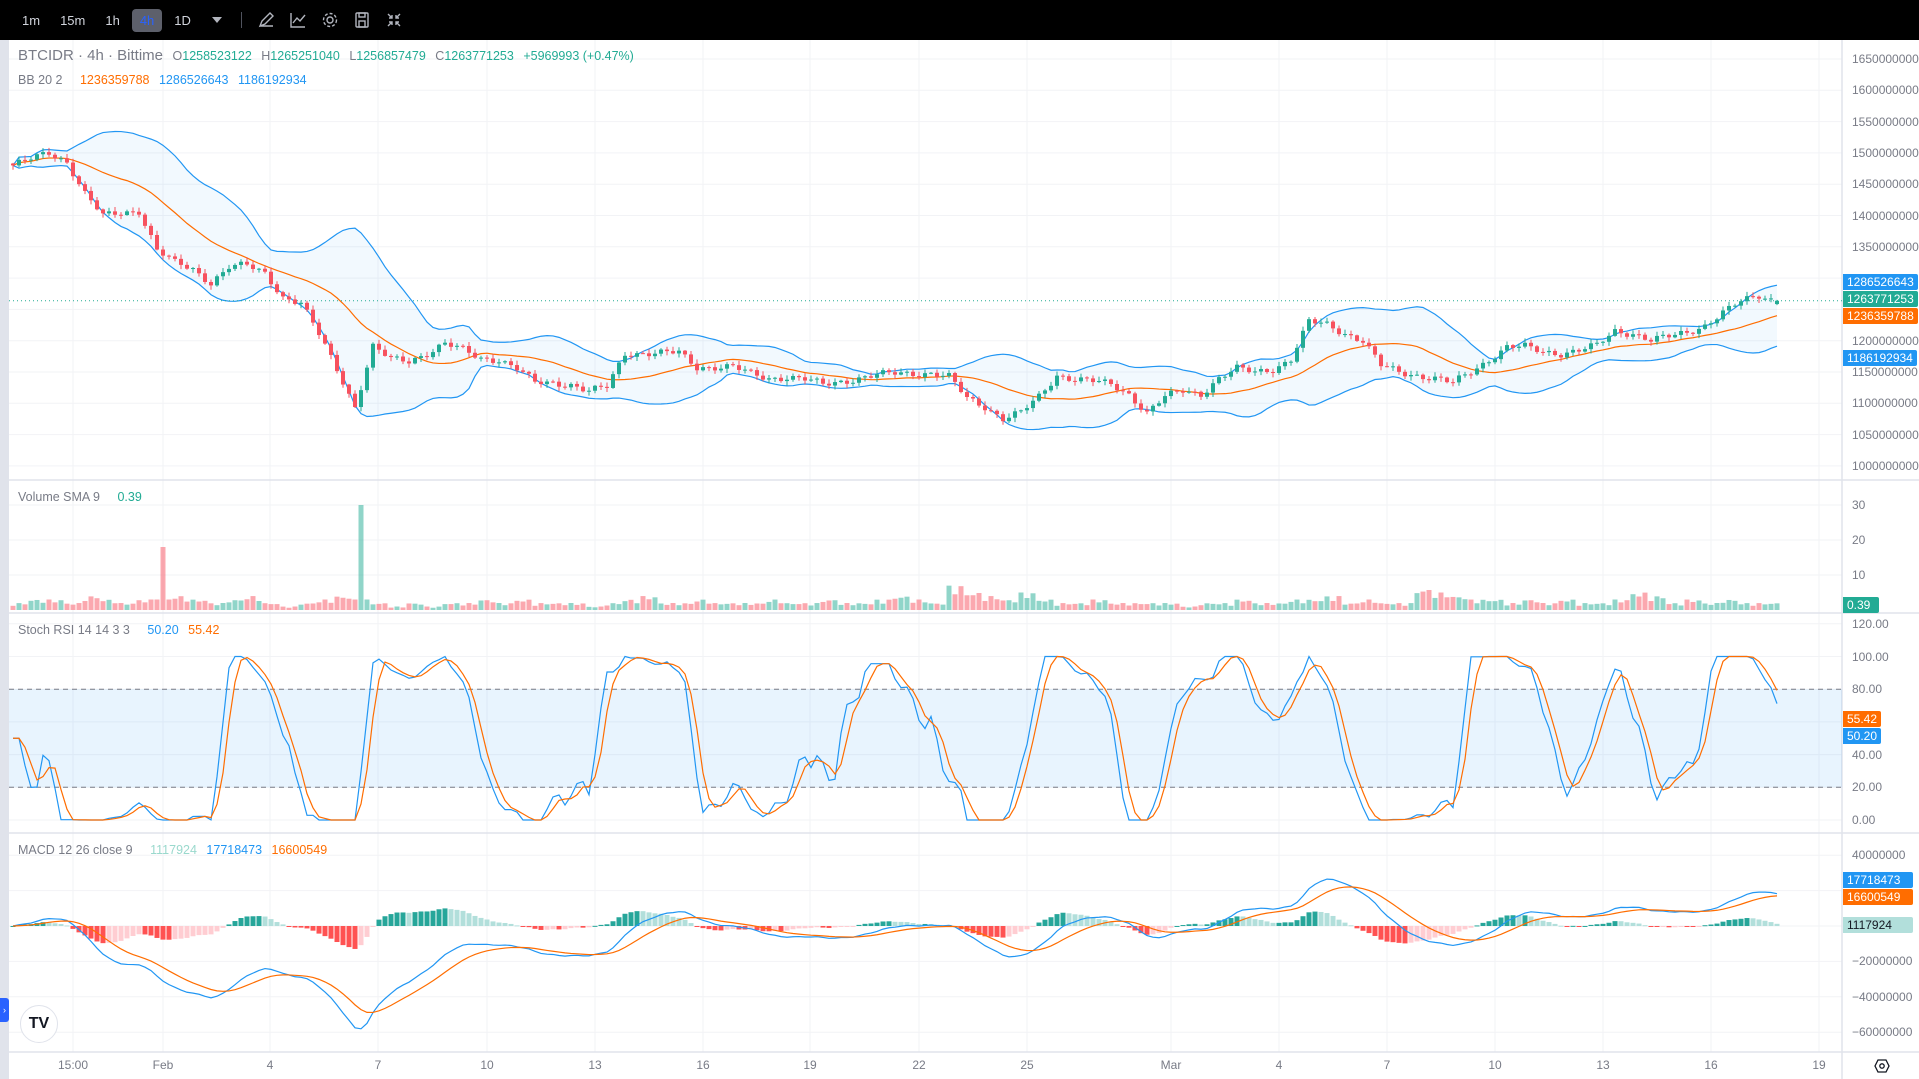  I want to click on collapse-icon, so click(394, 20).